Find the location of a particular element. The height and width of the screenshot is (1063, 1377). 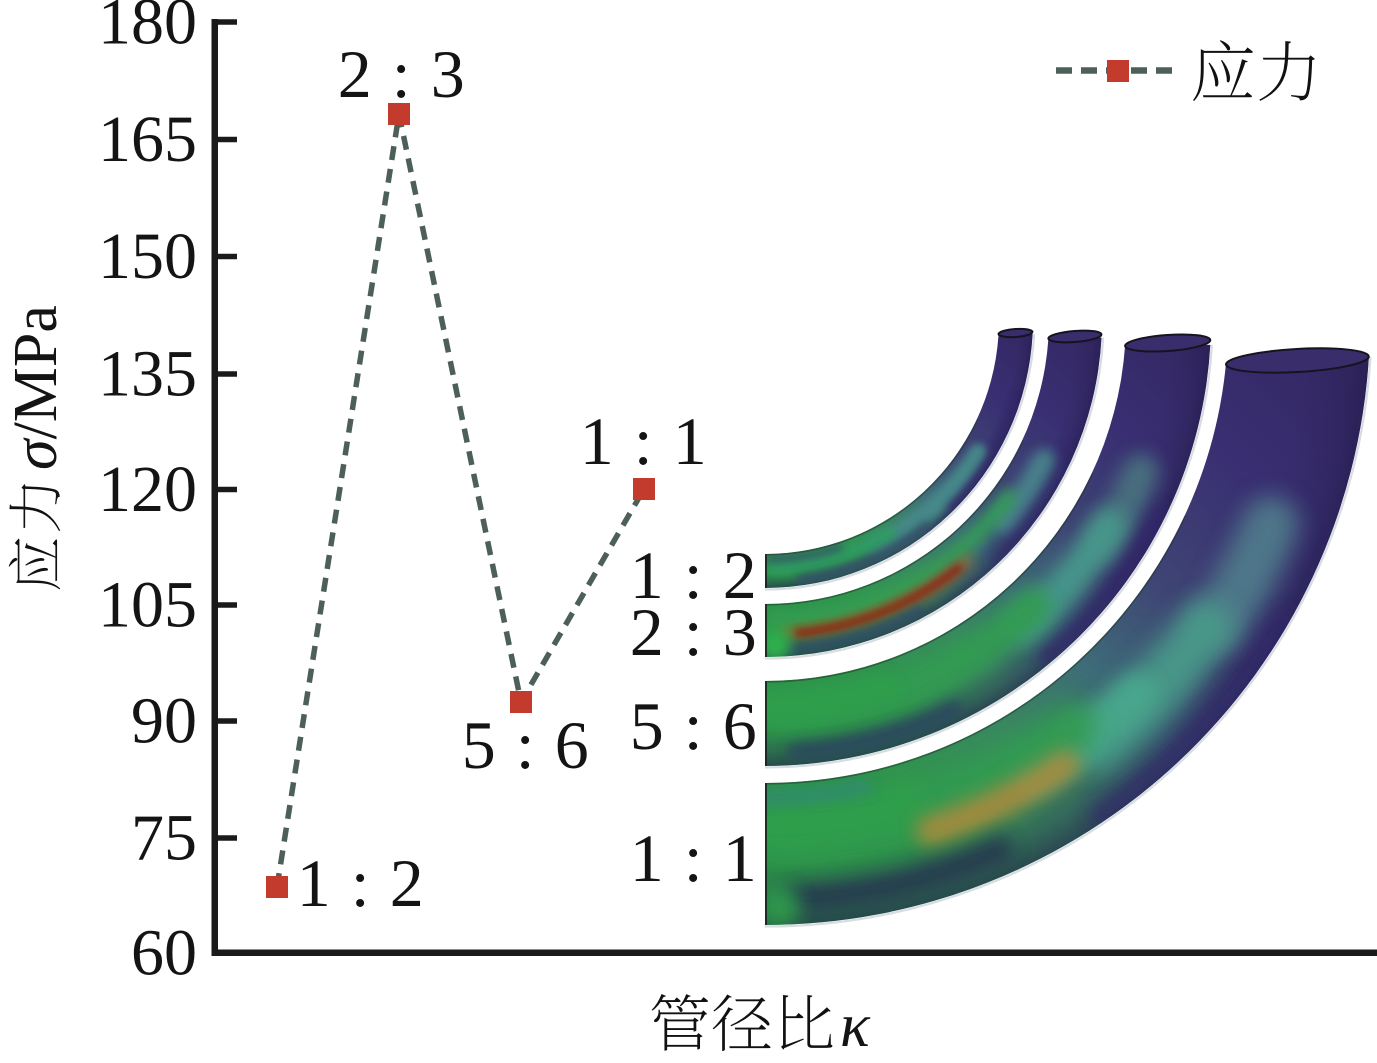

svg-text: 75 is located at coordinates (164, 838).